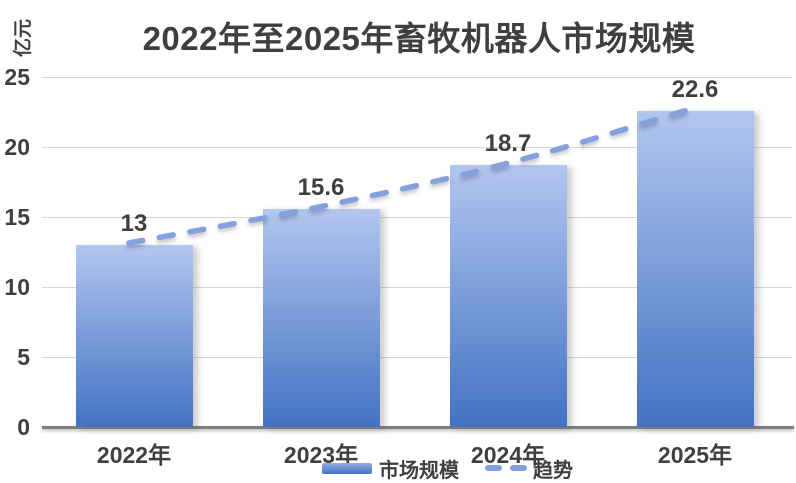 This screenshot has width=796, height=483. Describe the element at coordinates (23, 357) in the screenshot. I see `y-tick-label-5: 5` at that location.